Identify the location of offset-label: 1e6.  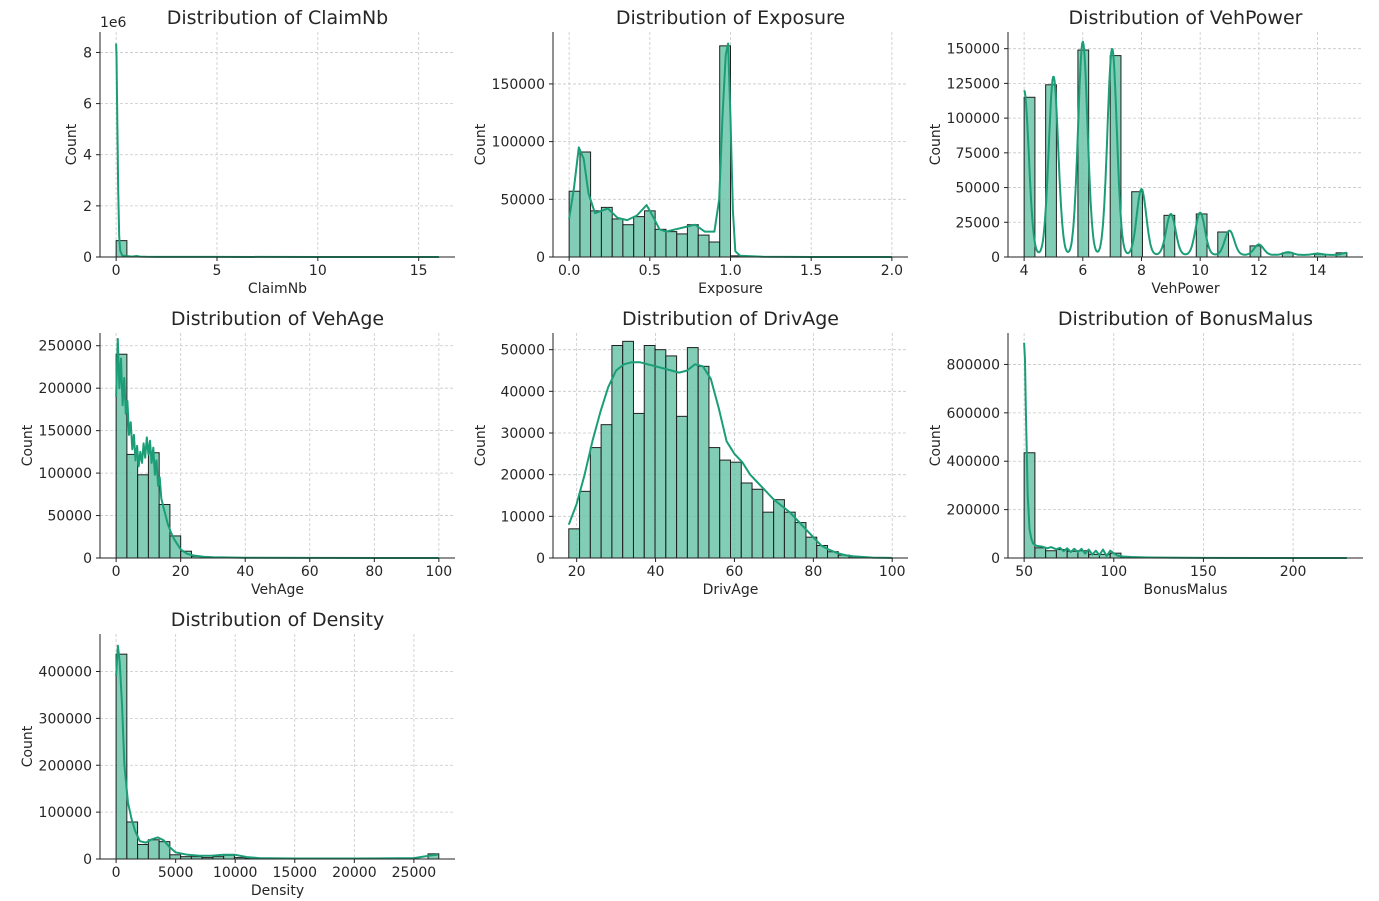
(113, 23).